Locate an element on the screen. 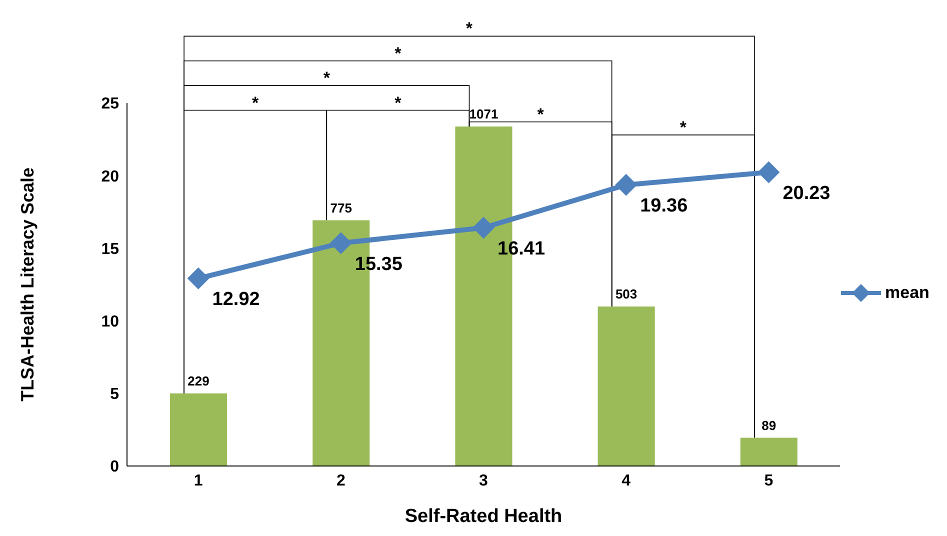 The height and width of the screenshot is (536, 947). y-tick-label: 20 is located at coordinates (110, 177).